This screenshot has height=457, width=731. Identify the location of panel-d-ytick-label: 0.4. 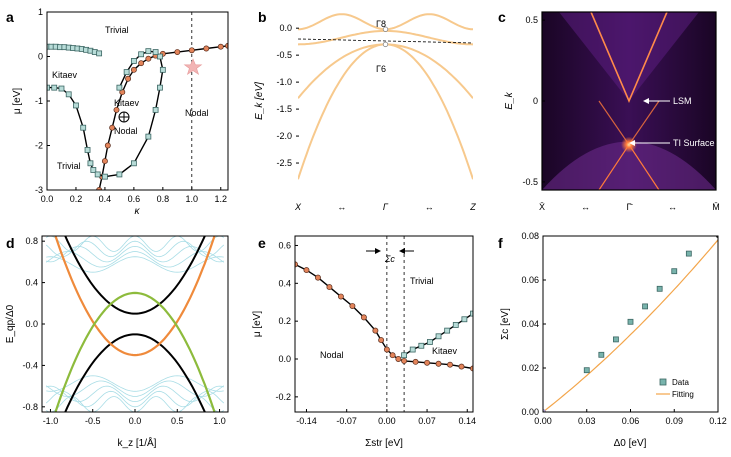
(31, 283).